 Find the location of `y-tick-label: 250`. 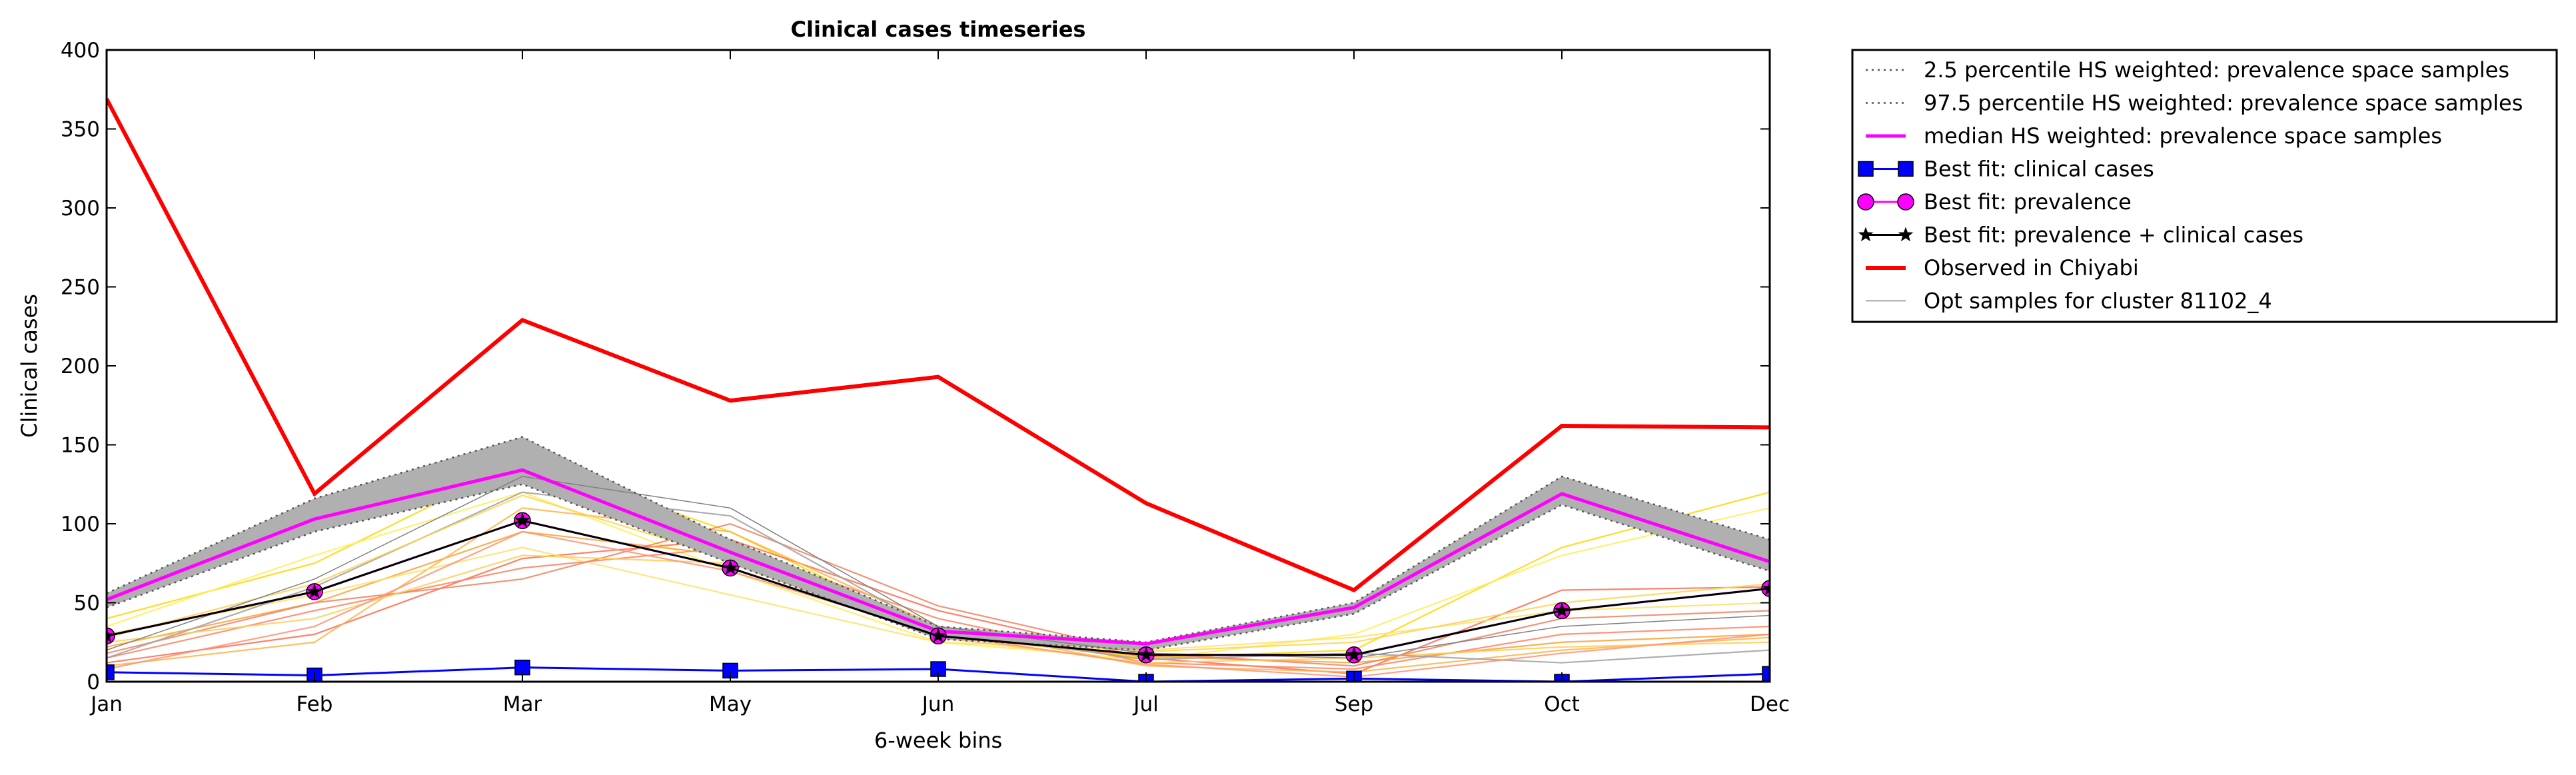

y-tick-label: 250 is located at coordinates (80, 288).